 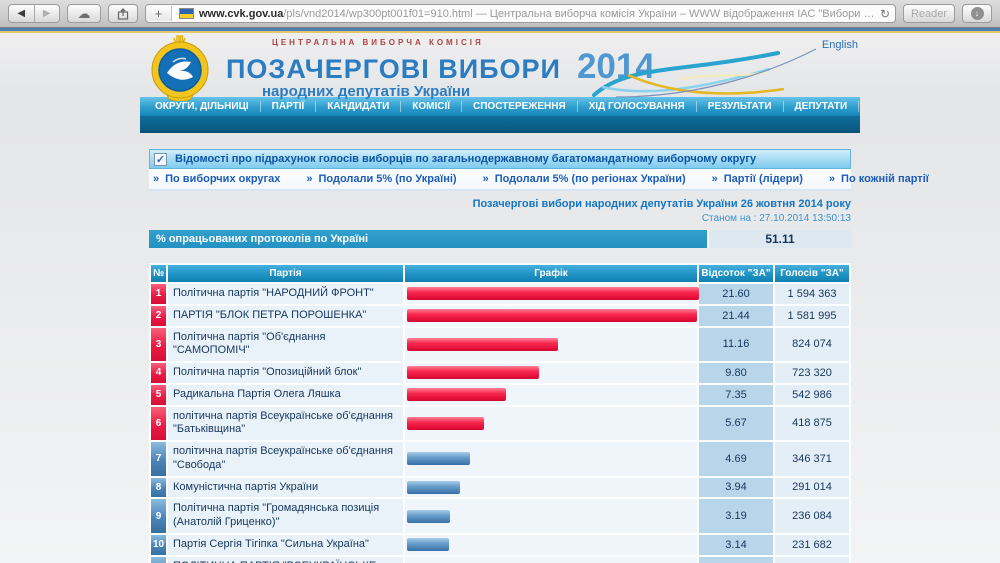 What do you see at coordinates (500, 124) in the screenshot?
I see `nav-lower-band` at bounding box center [500, 124].